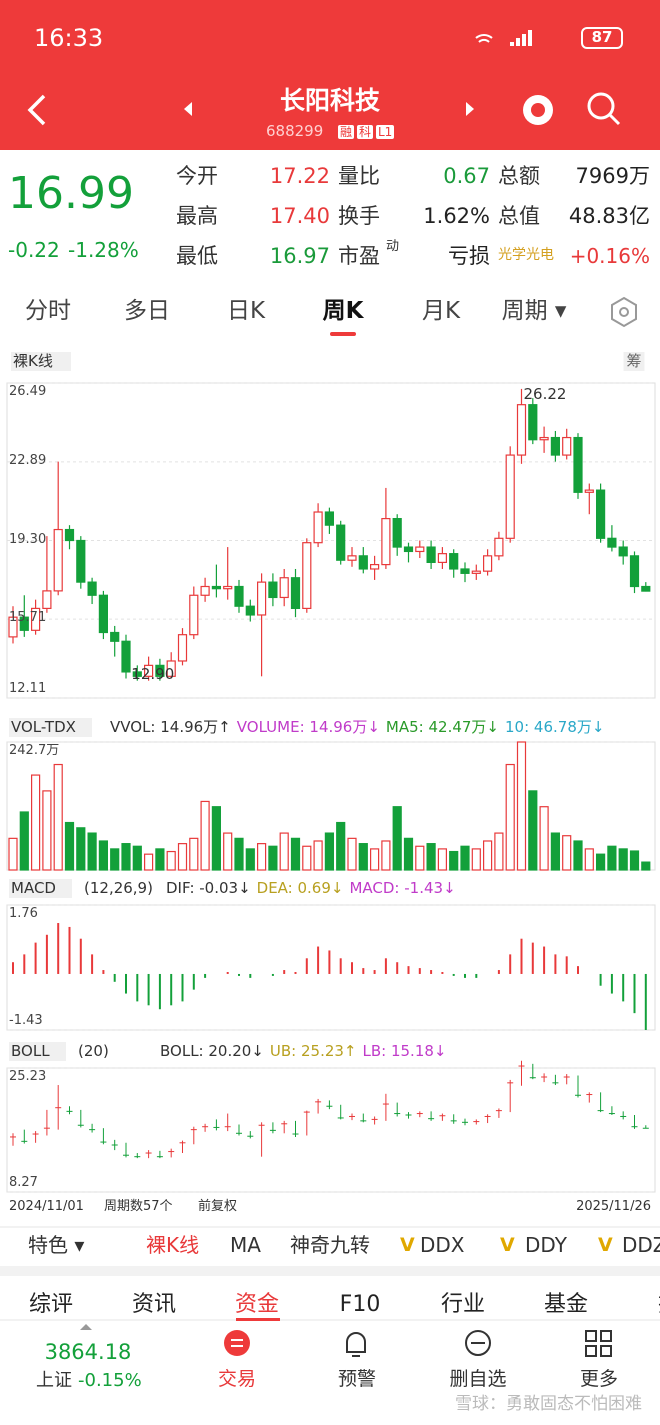 This screenshot has height=1425, width=660. I want to click on y-tick-label: 26.49, so click(28, 391).